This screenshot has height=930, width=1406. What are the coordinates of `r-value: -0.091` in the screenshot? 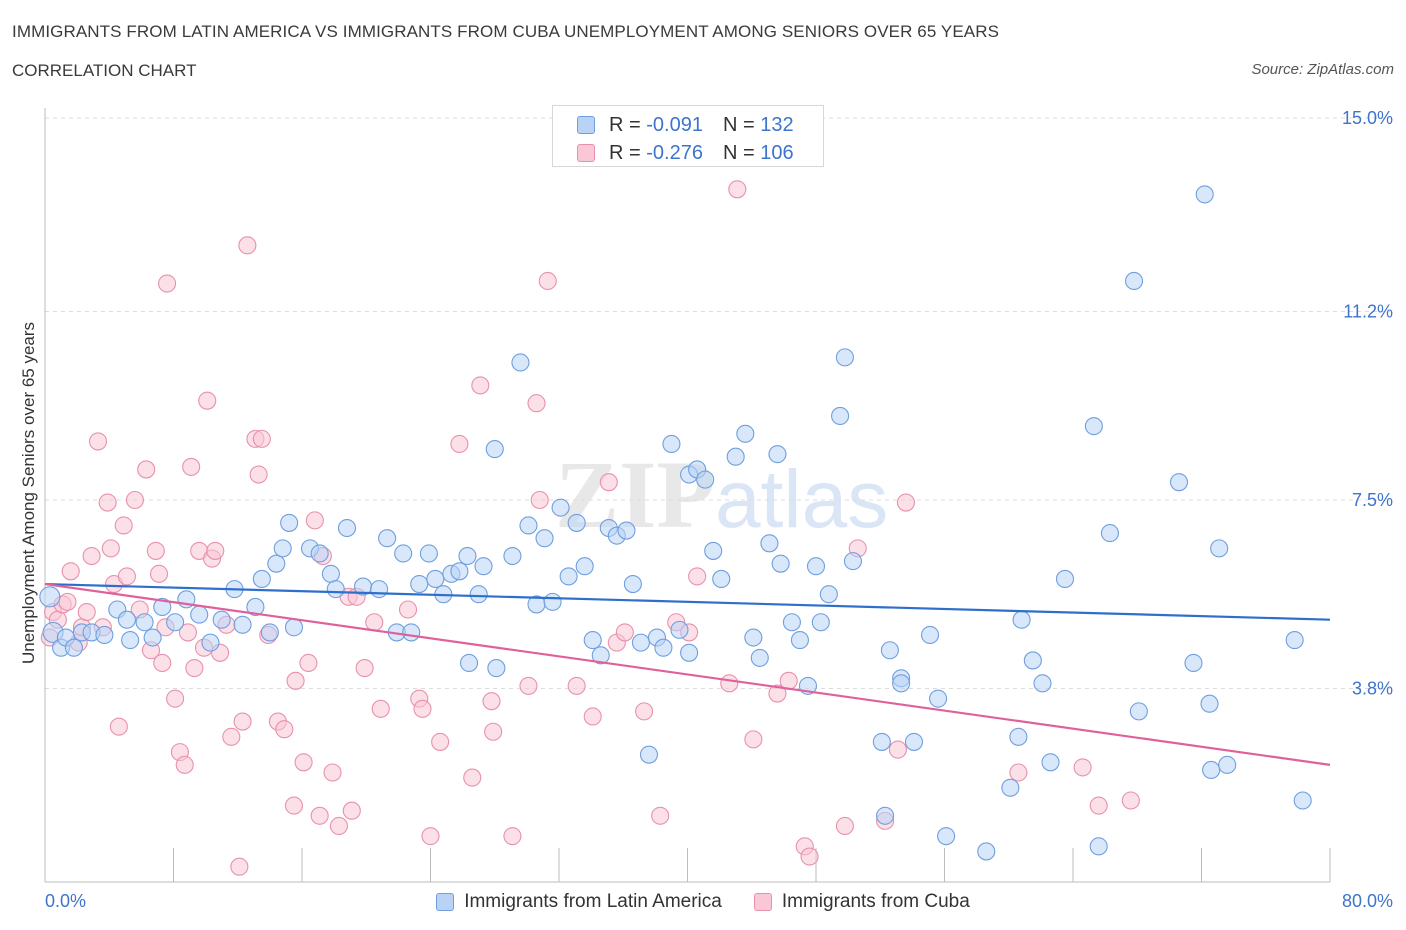 It's located at (674, 124).